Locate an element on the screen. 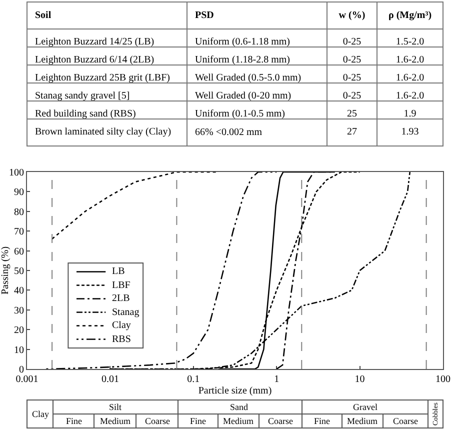  y-tick-label: 100 is located at coordinates (16, 173).